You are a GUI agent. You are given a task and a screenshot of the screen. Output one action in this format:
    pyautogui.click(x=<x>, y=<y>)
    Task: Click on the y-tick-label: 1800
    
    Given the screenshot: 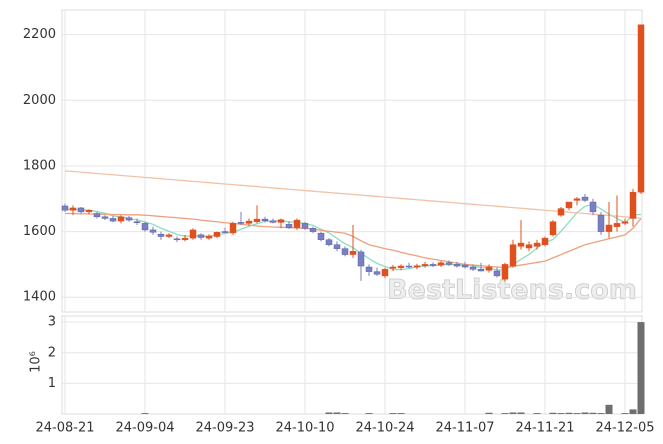 What is the action you would take?
    pyautogui.click(x=39, y=165)
    